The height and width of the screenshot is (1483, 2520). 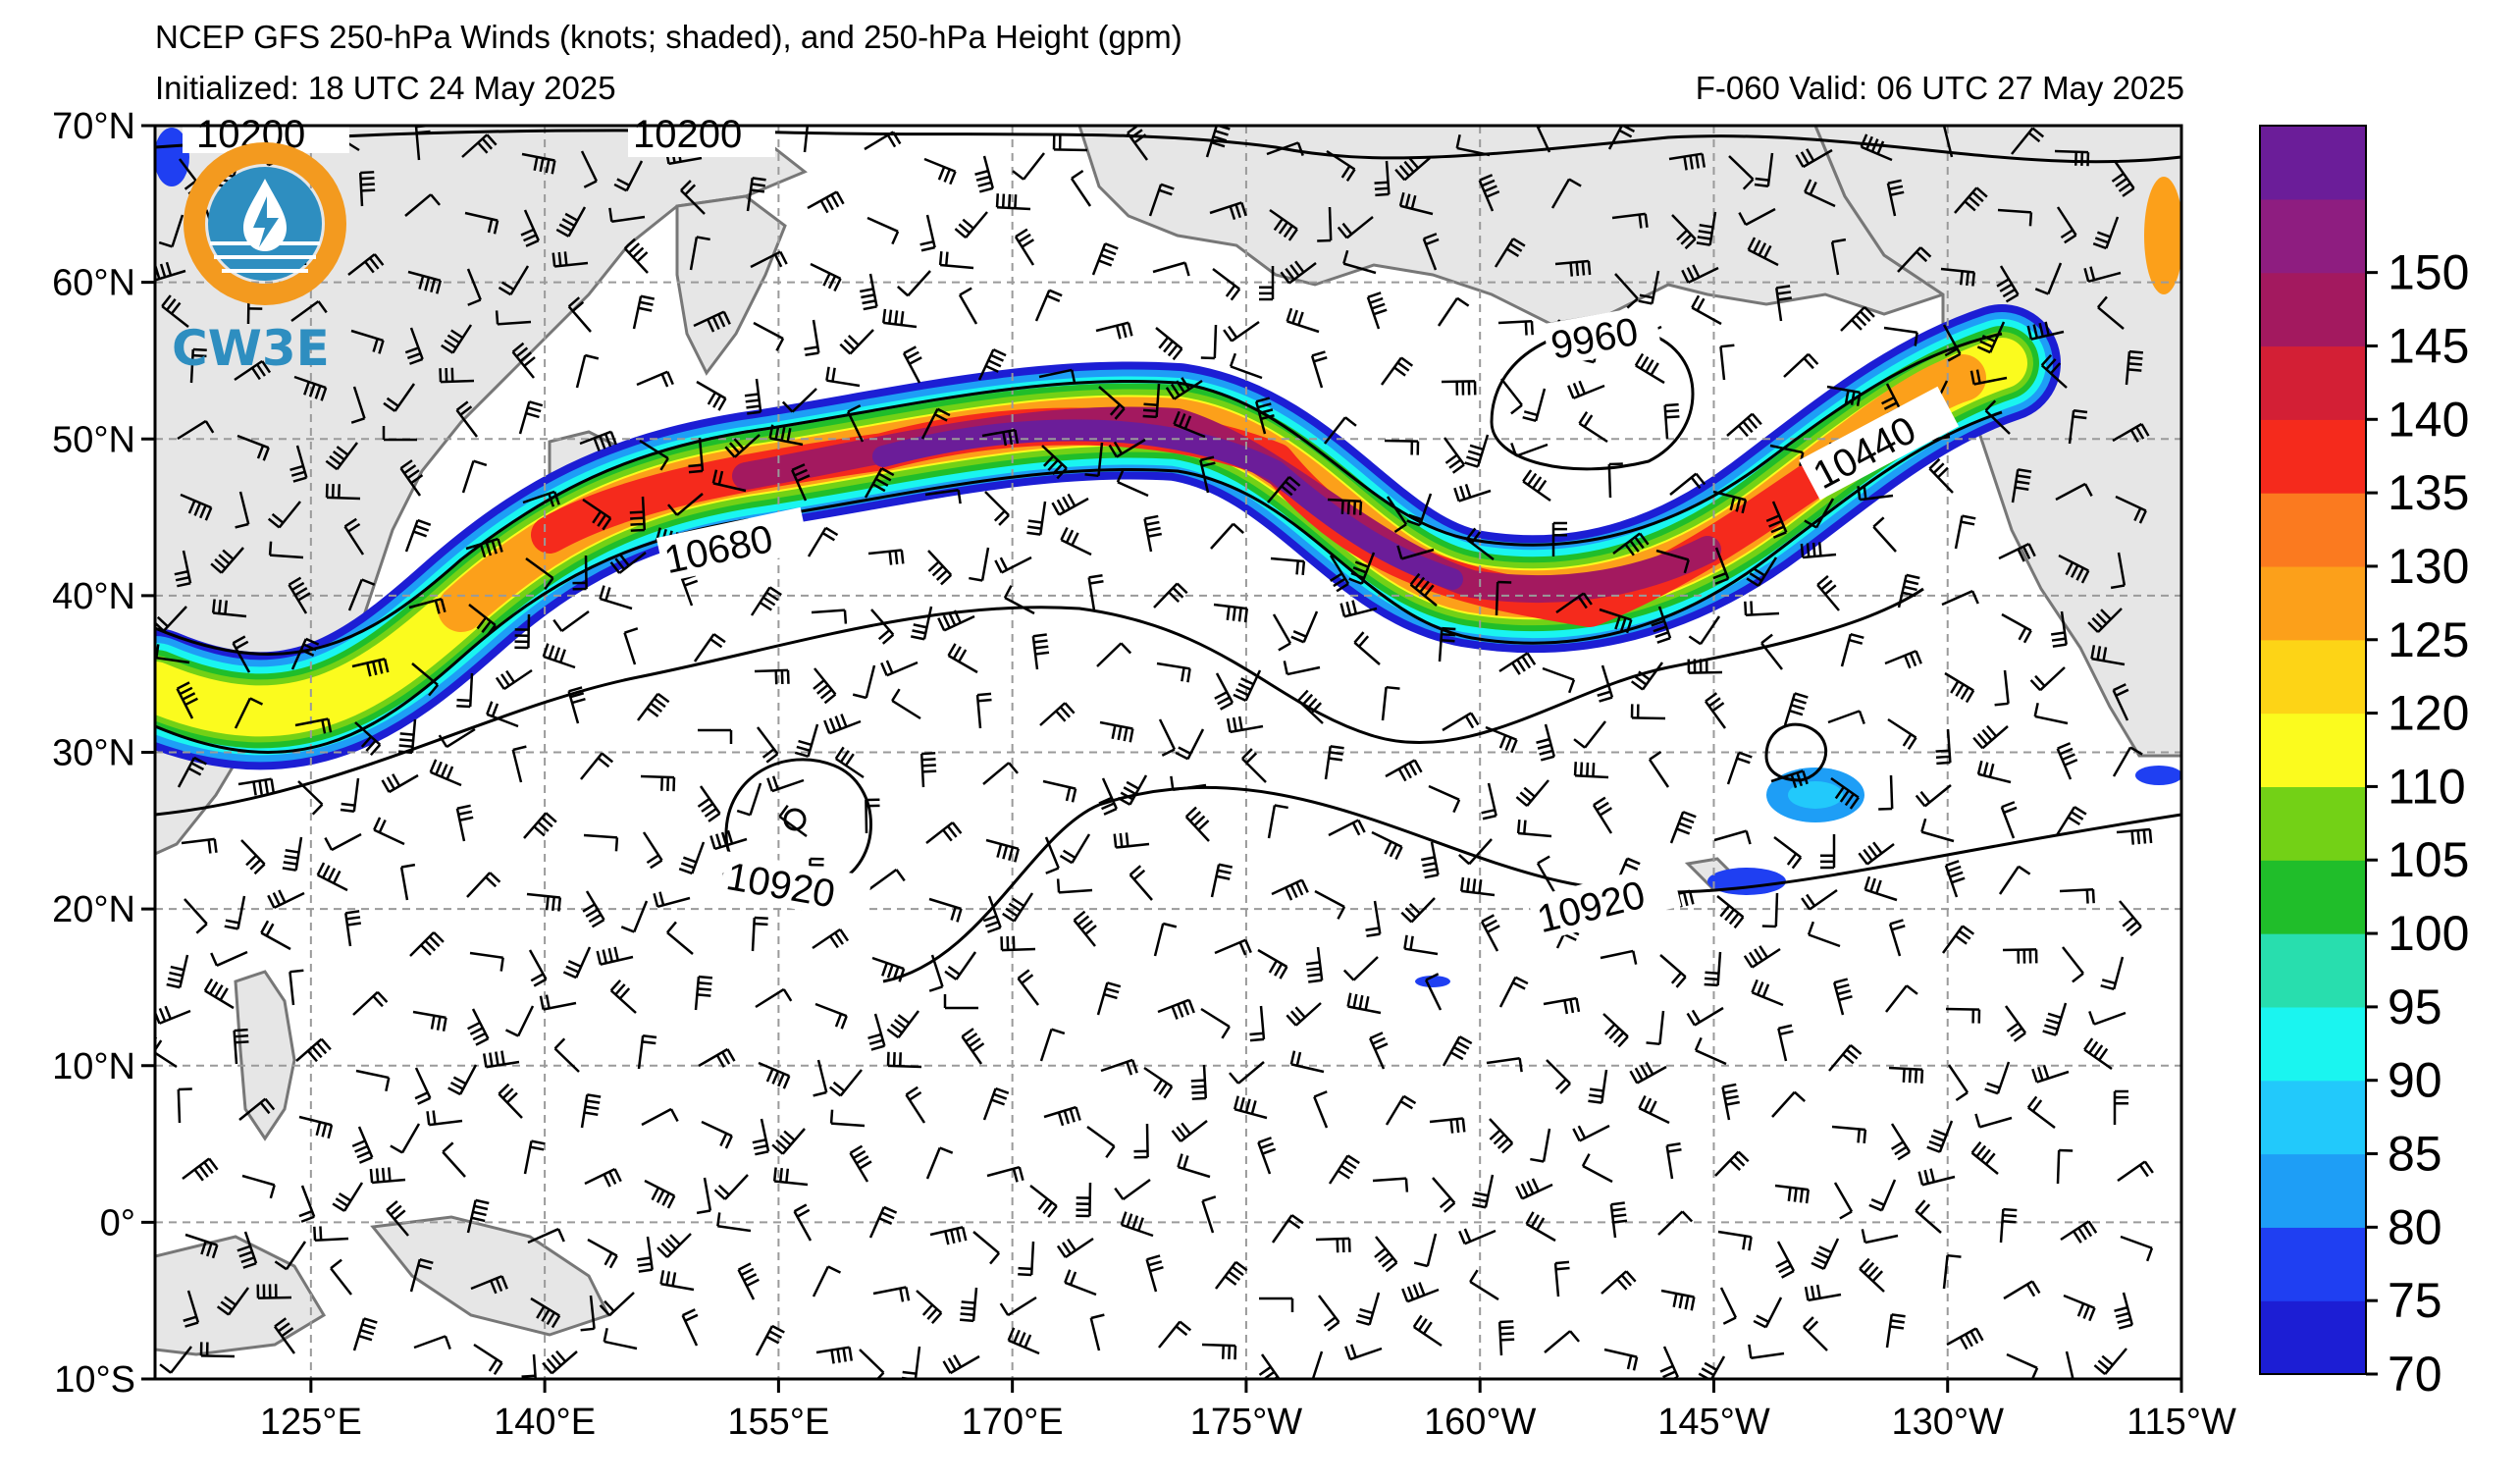 What do you see at coordinates (1246, 1422) in the screenshot?
I see `lon-label: 175°W` at bounding box center [1246, 1422].